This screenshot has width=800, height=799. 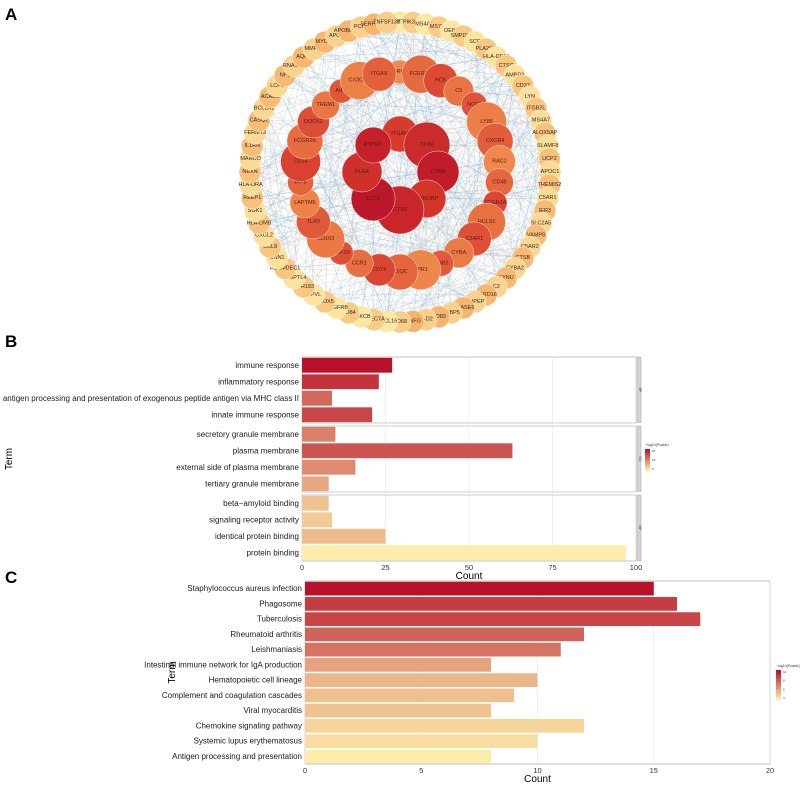 I want to click on x-tick-label: 10, so click(x=537, y=770).